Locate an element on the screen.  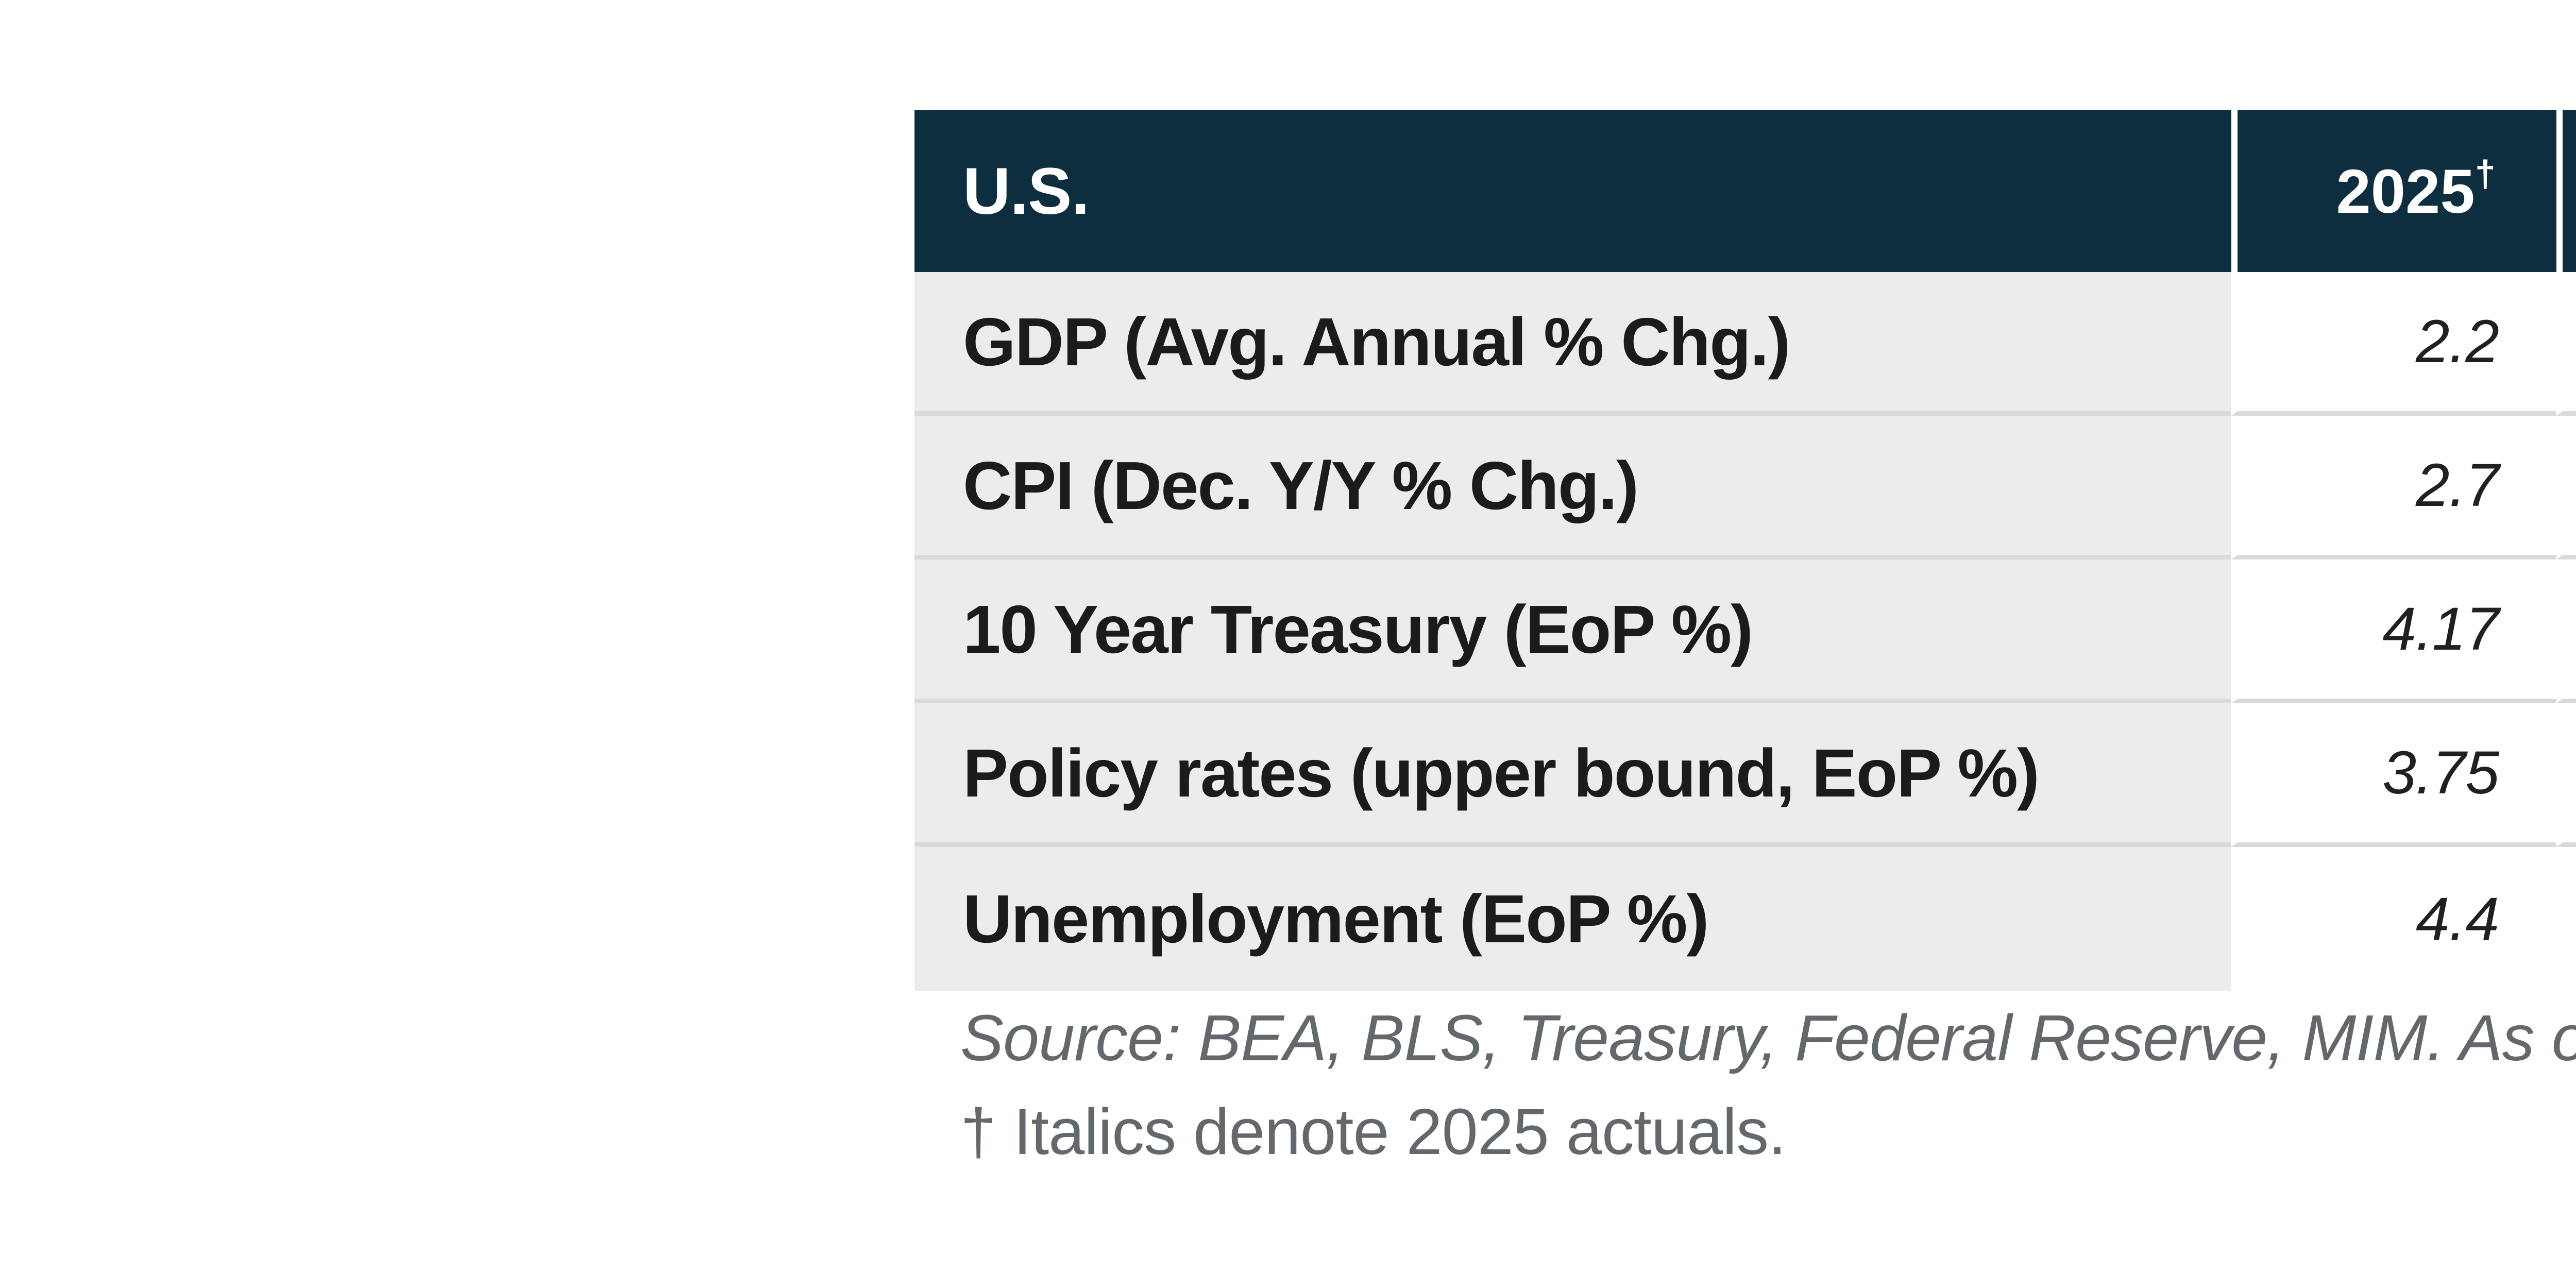
row-label-treasury: 10 Year Treasury (EoP %) is located at coordinates (1572, 631).